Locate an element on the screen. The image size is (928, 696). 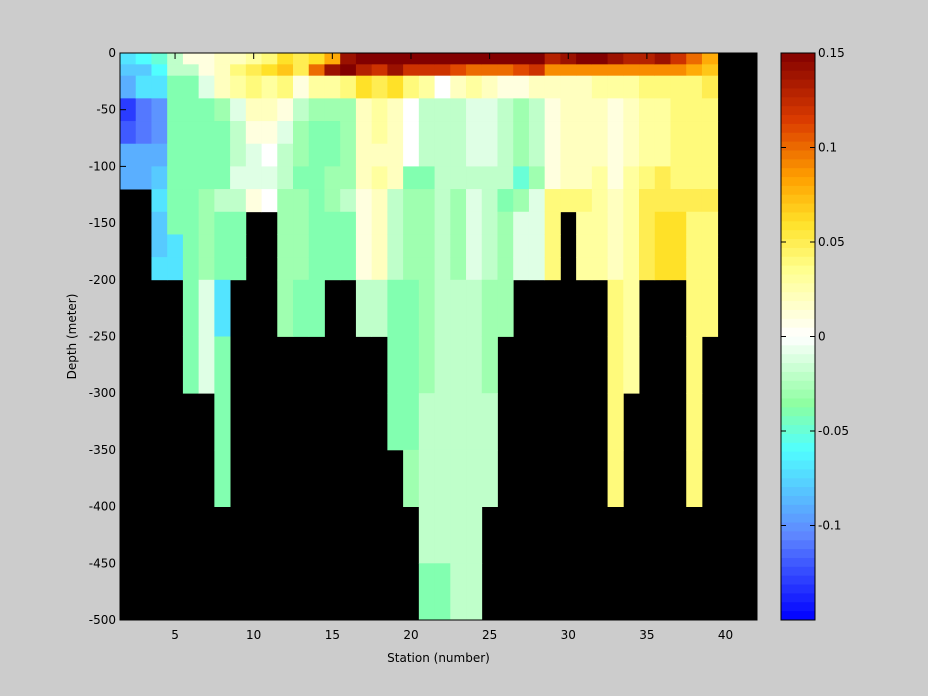
colorbar-tick-label: -0.1 is located at coordinates (829, 526).